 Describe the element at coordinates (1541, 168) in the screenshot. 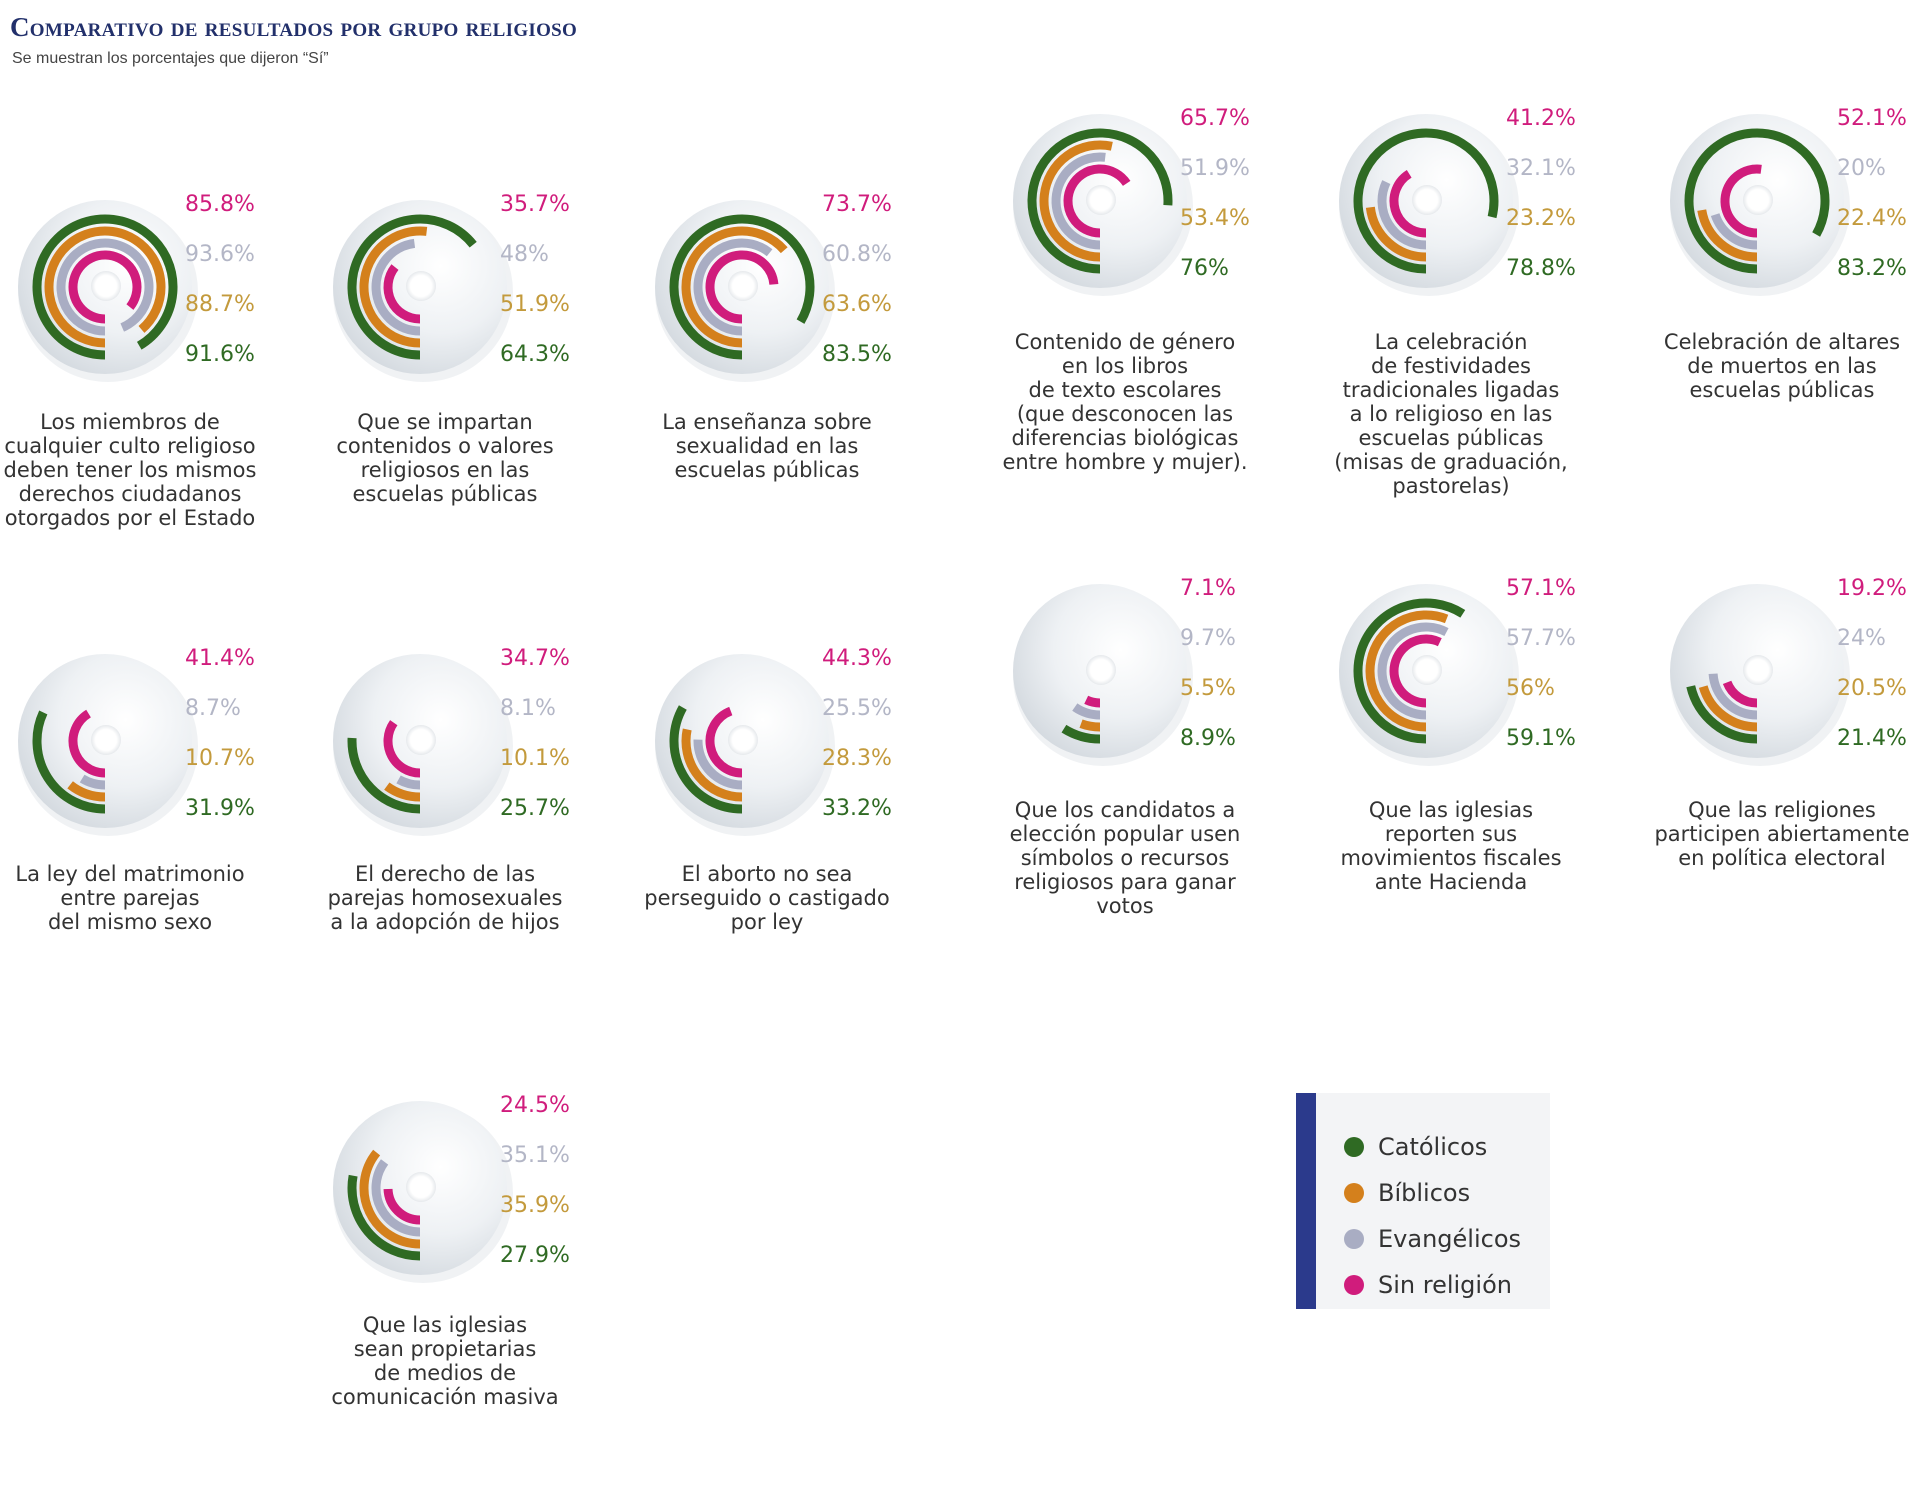

I see `value-label-evangelicos: 32.1%` at that location.